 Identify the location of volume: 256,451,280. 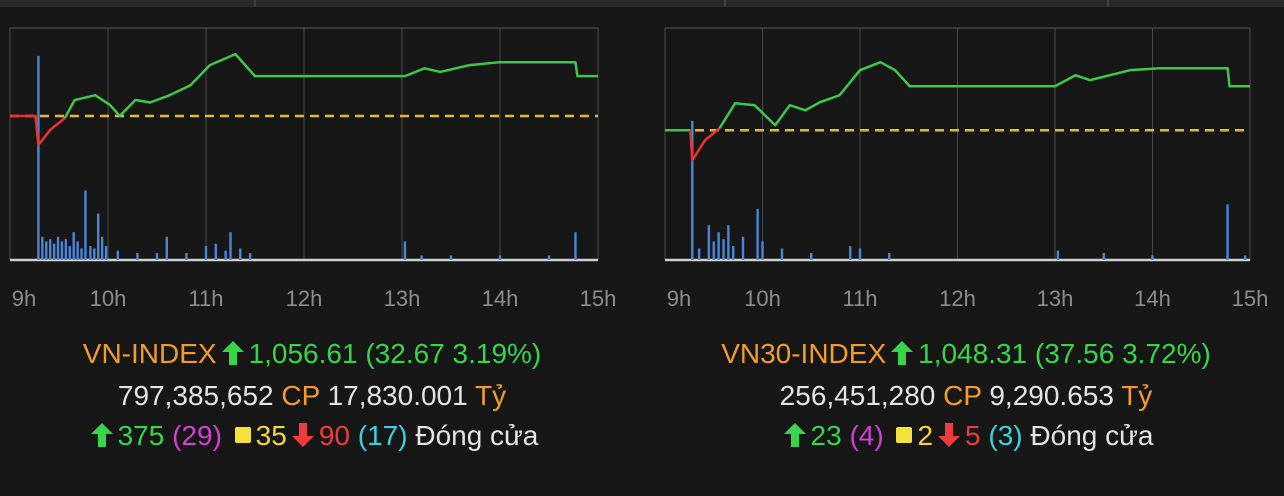
(857, 395).